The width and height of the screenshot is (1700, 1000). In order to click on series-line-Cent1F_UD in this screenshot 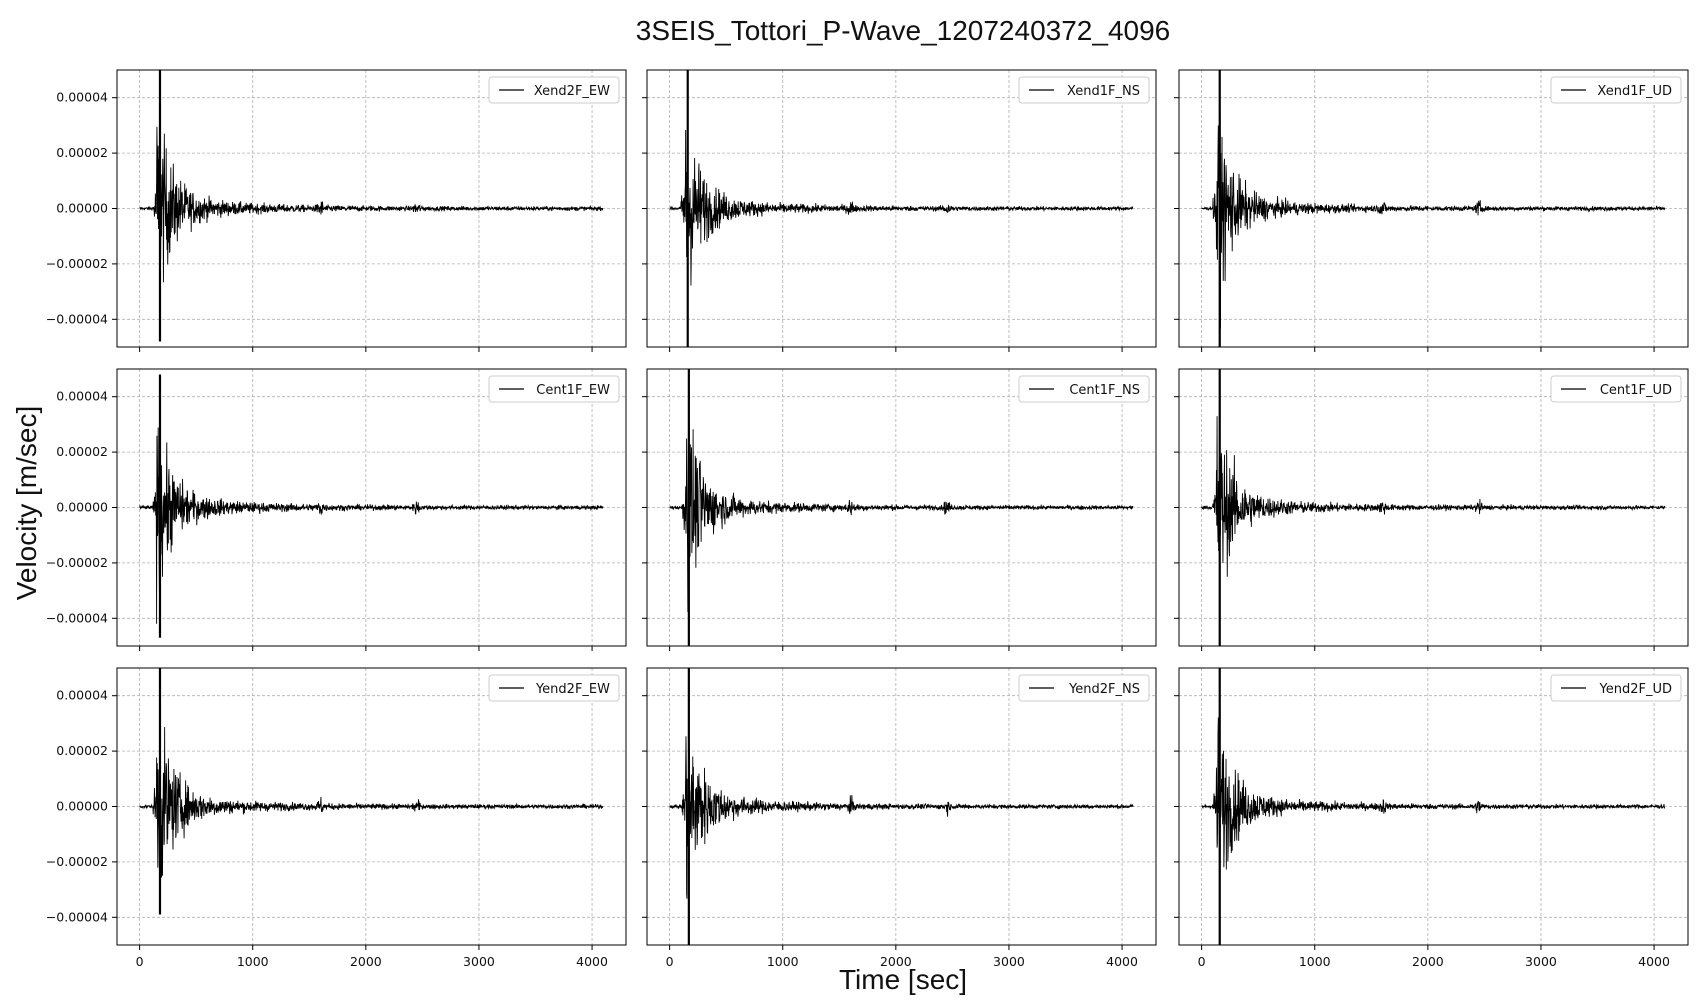, I will do `click(1433, 496)`.